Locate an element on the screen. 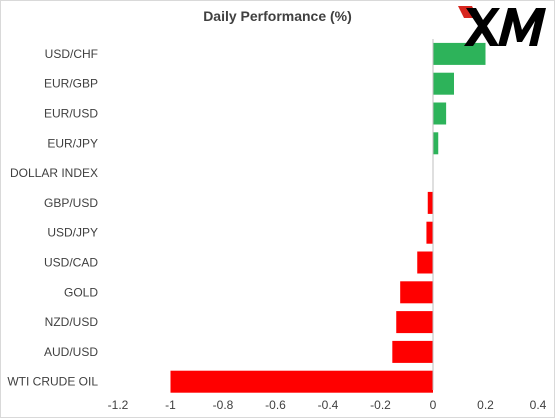 The width and height of the screenshot is (555, 418). x-tick-label: -0.4 is located at coordinates (328, 405).